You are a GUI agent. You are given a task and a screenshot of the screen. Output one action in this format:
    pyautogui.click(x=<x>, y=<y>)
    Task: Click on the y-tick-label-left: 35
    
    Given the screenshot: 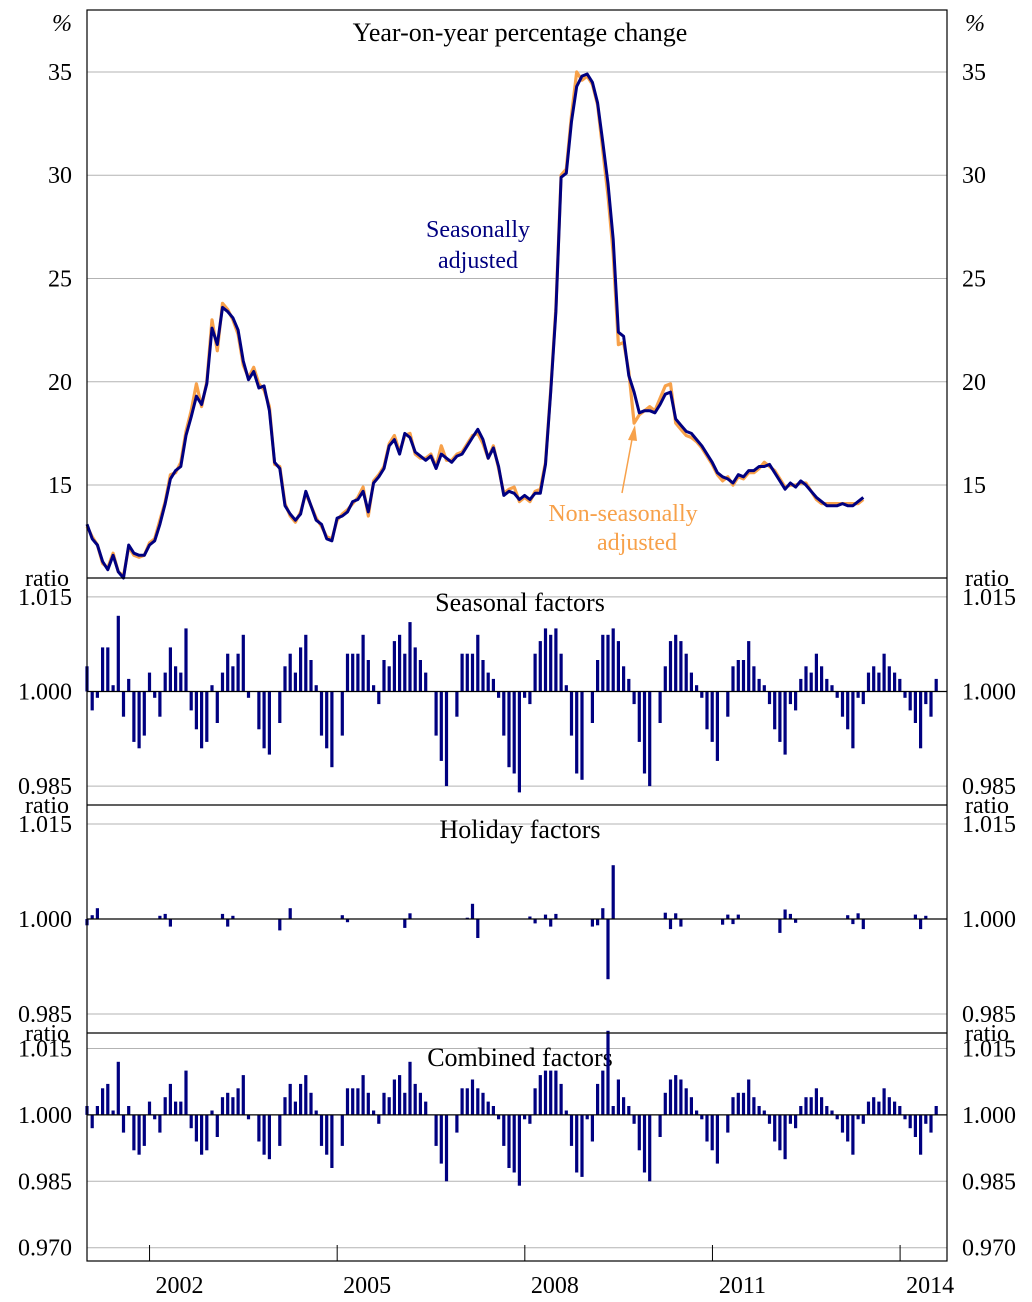 What is the action you would take?
    pyautogui.click(x=60, y=73)
    